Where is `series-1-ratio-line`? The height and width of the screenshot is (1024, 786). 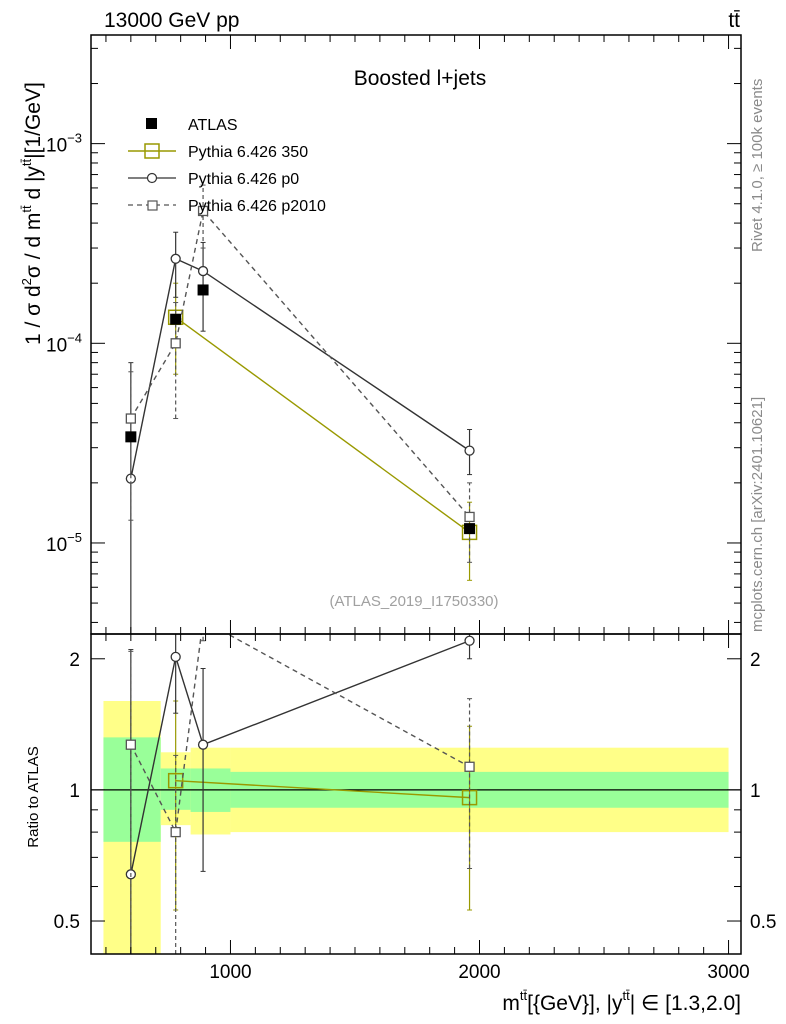 series-1-ratio-line is located at coordinates (300, 757).